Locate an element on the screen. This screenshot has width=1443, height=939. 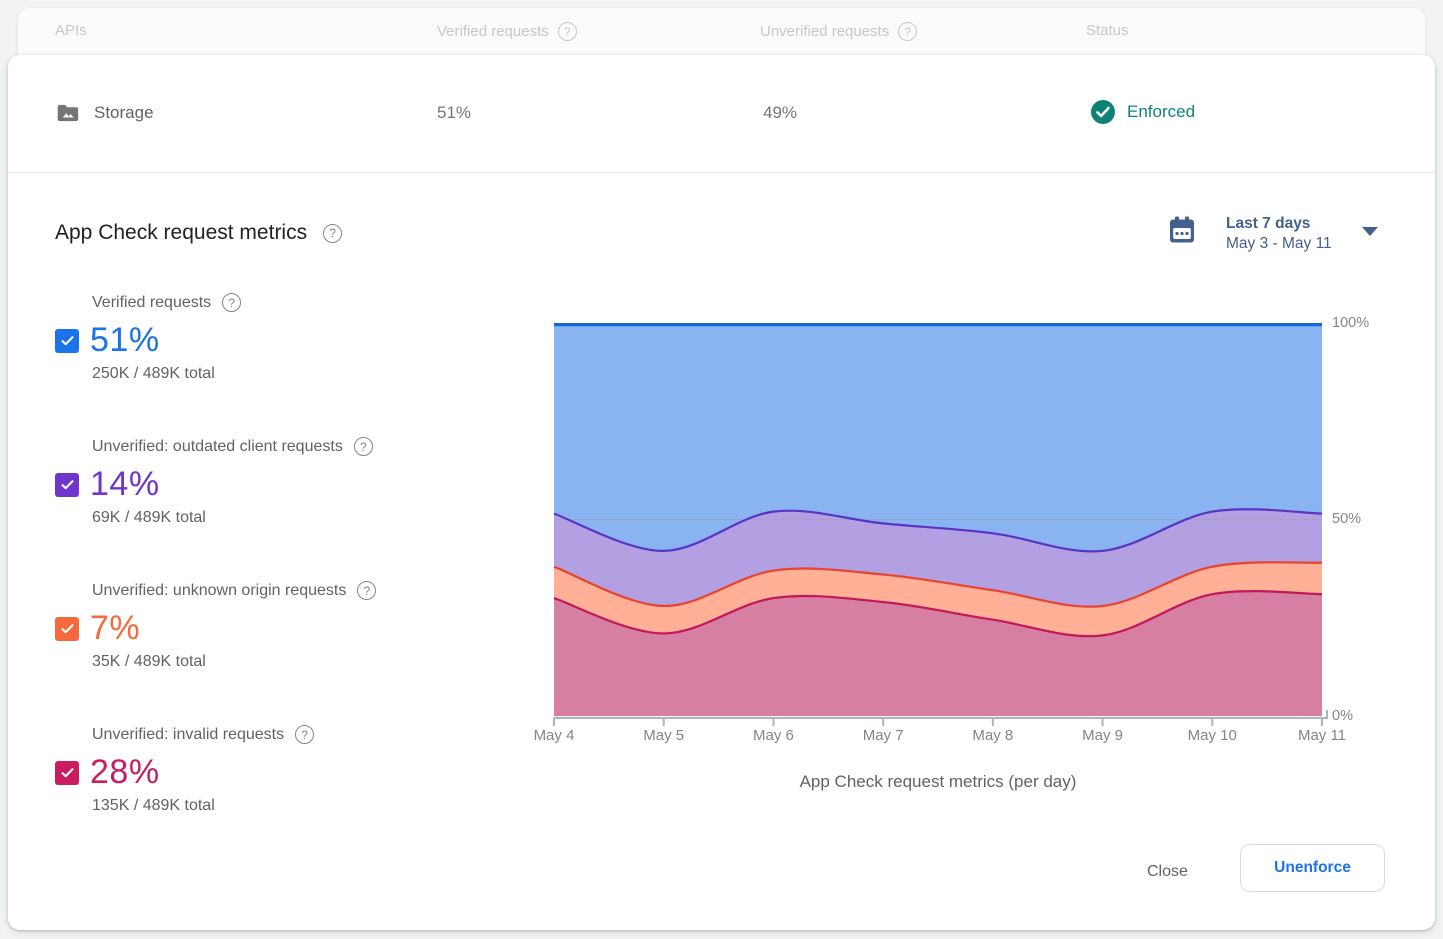
x-axis-label: May 6 is located at coordinates (773, 735).